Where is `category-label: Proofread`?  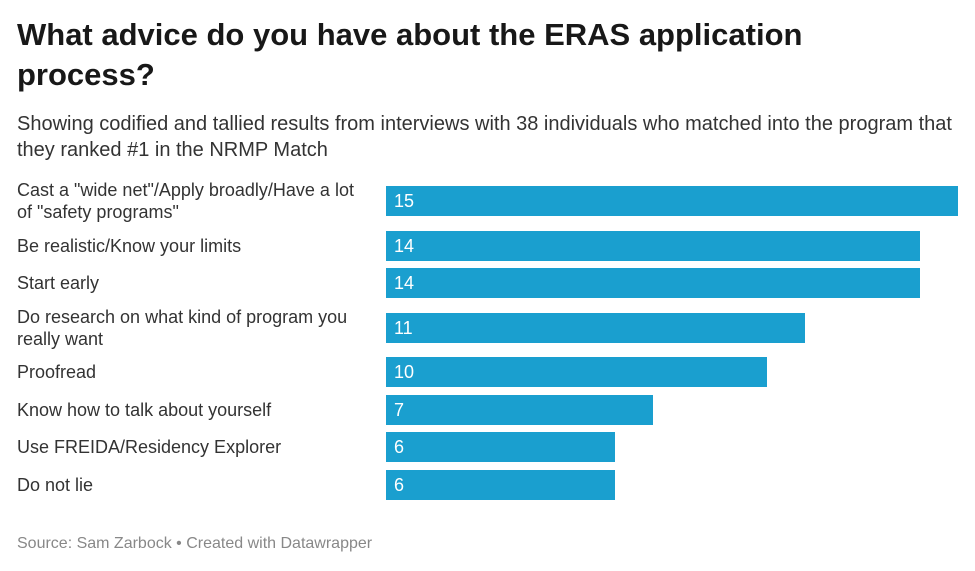
category-label: Proofread is located at coordinates (57, 372).